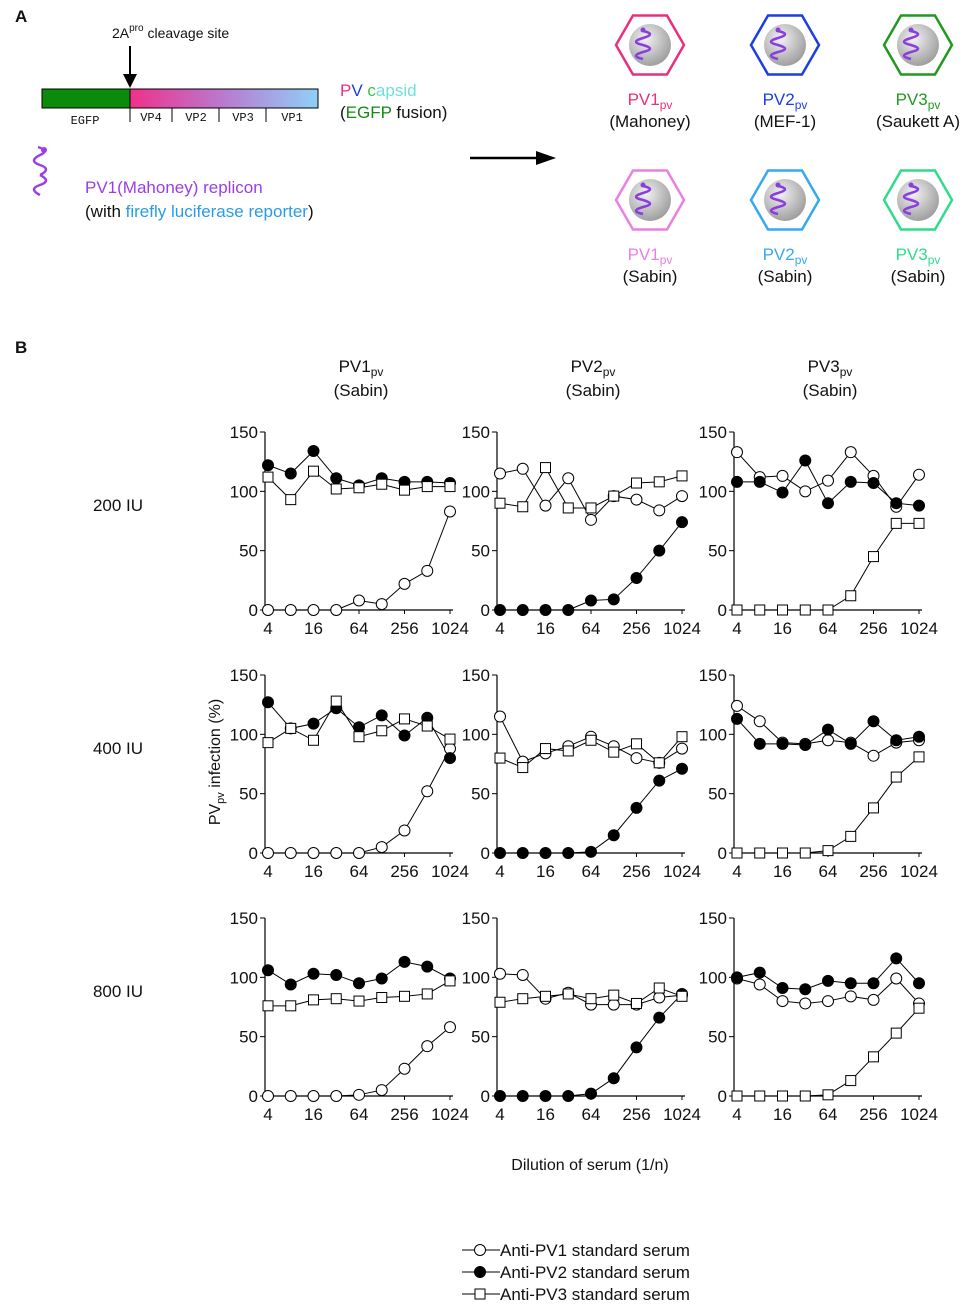  I want to click on x-tick-label: 256, so click(873, 871).